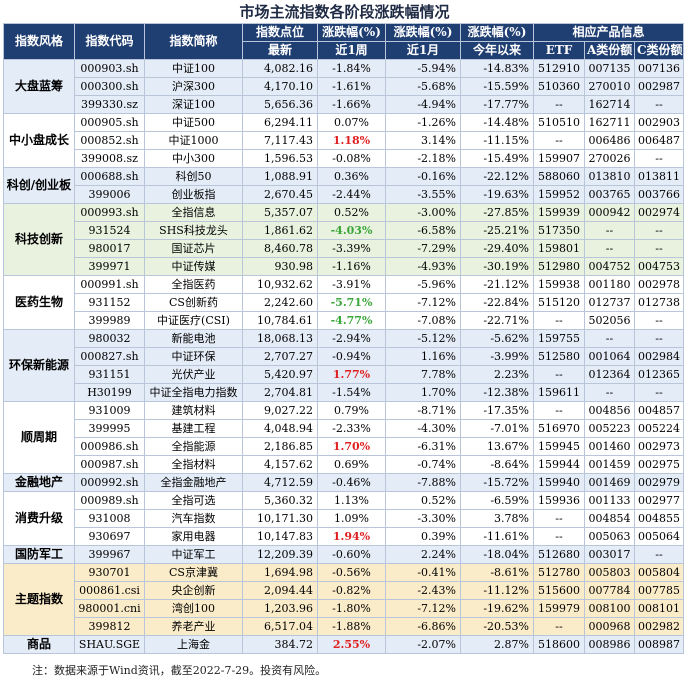 The width and height of the screenshot is (689, 683). Describe the element at coordinates (280, 410) in the screenshot. I see `index-point-cell: 9,027.22` at that location.